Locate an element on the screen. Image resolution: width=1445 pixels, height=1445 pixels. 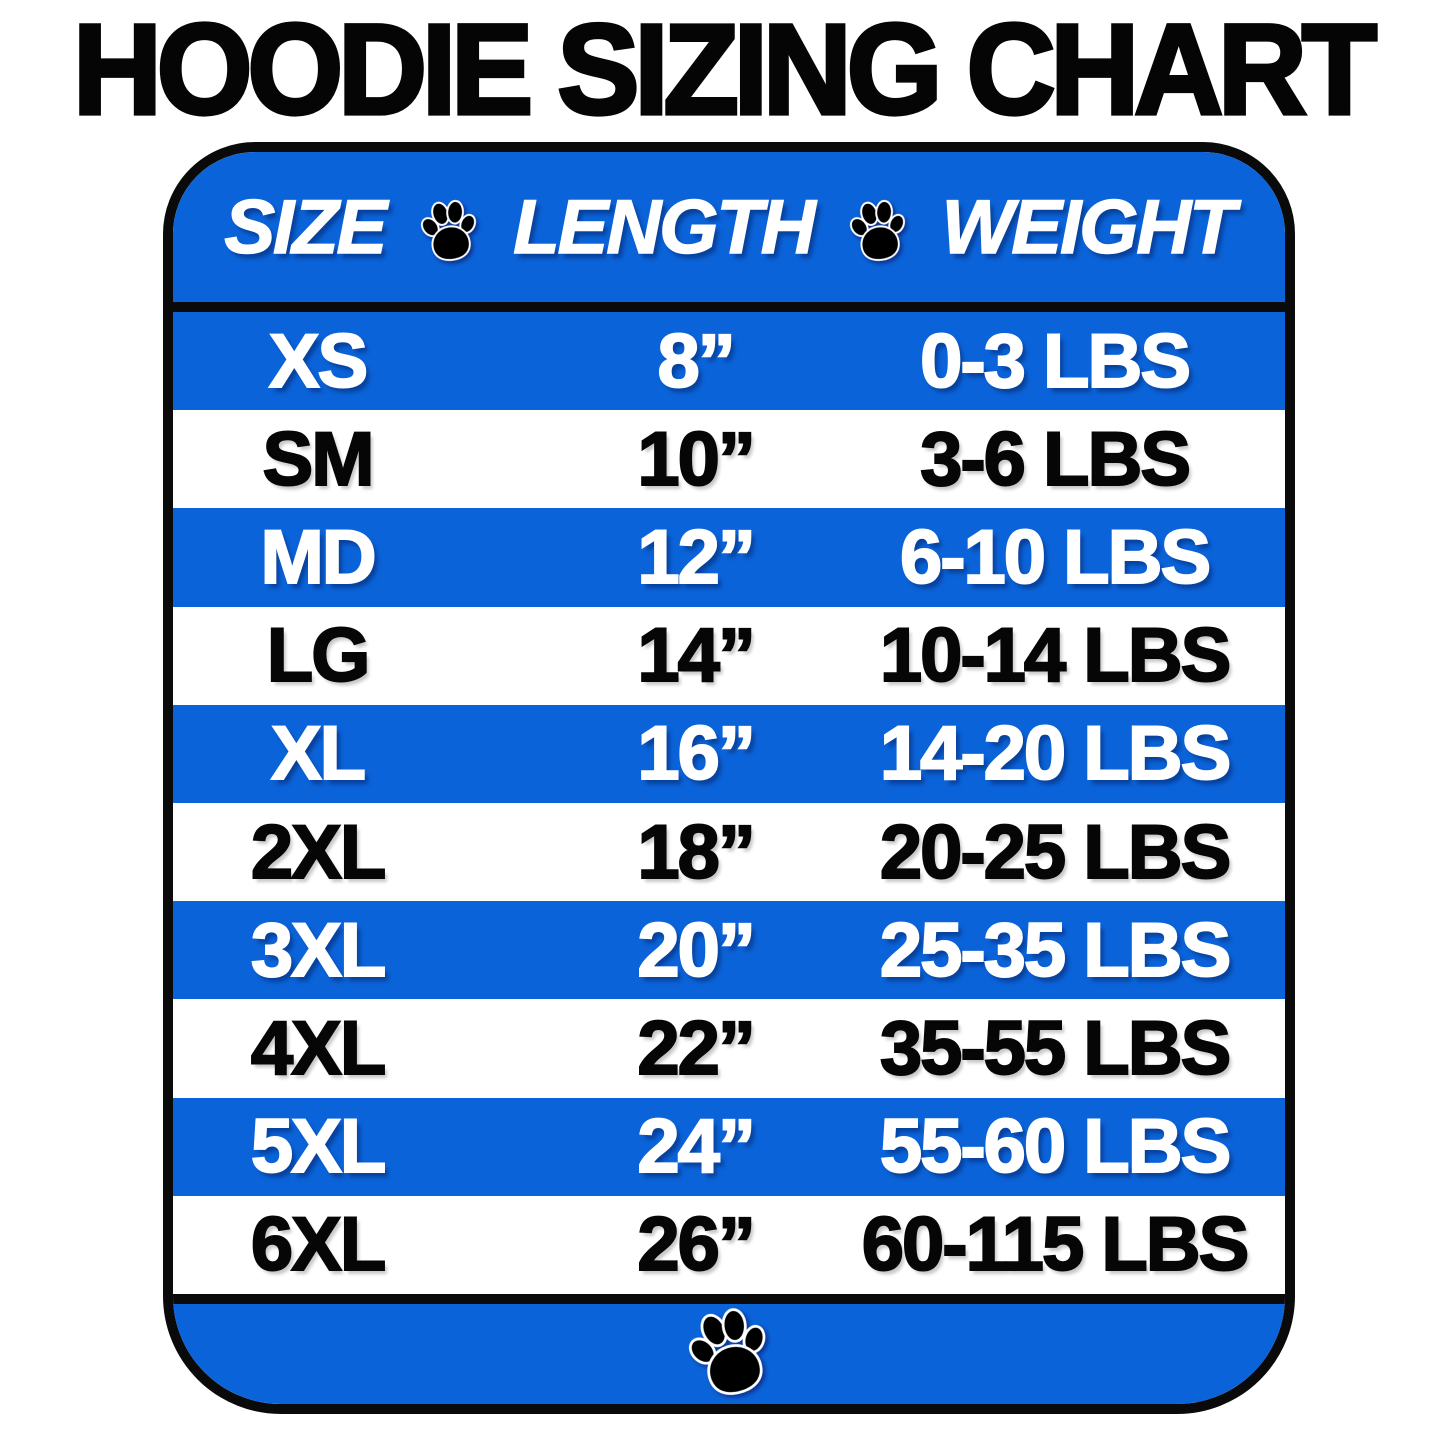
size-column-header: SIZE is located at coordinates (306, 227).